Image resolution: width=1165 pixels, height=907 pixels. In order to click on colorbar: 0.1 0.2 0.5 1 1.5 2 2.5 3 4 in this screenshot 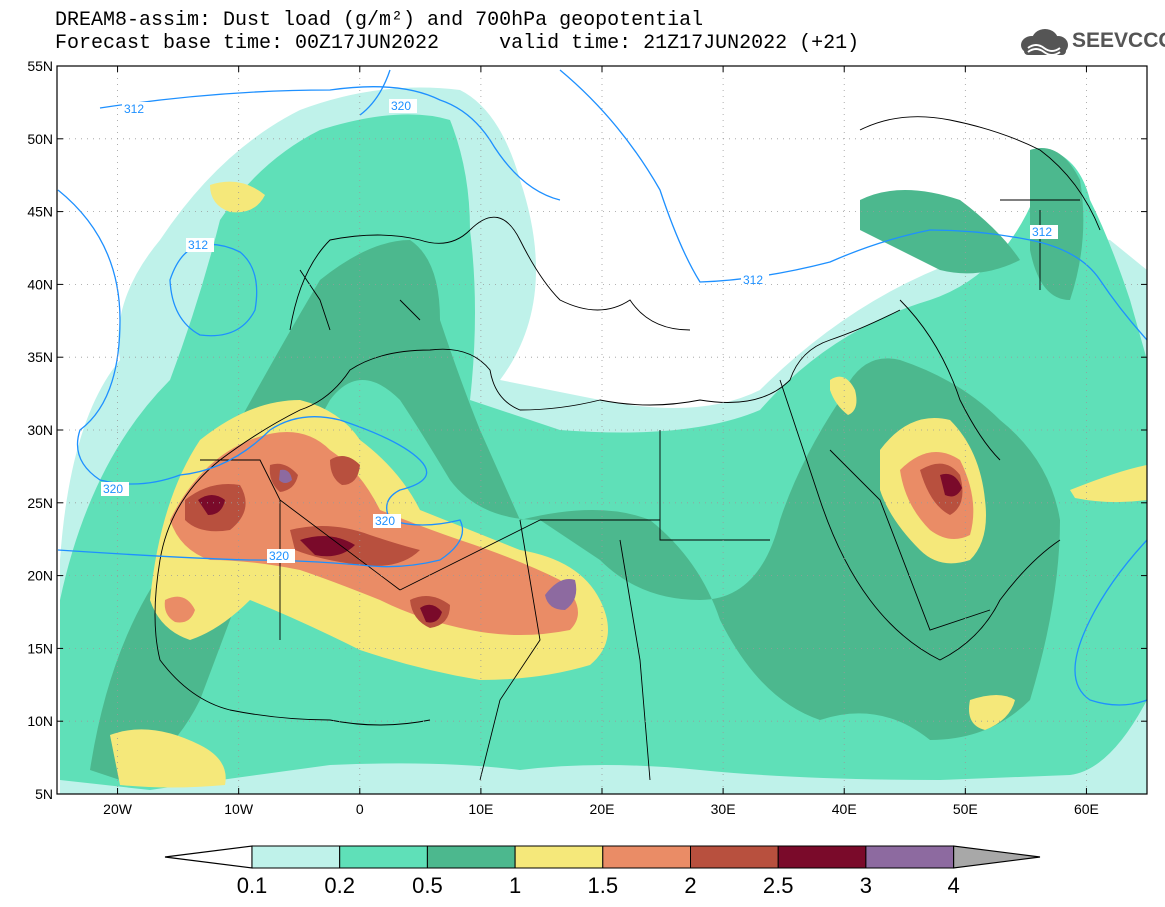, I will do `click(602, 871)`.